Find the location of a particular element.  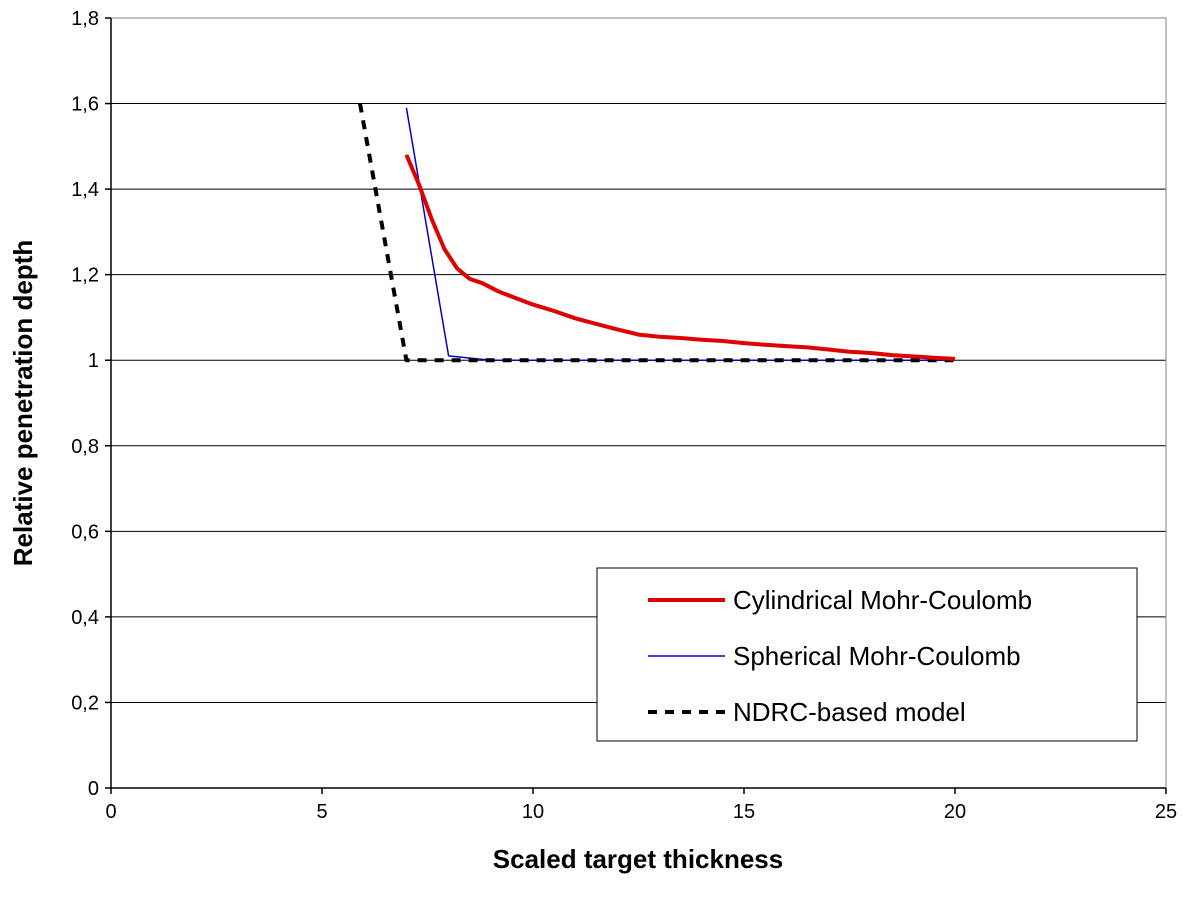

x-tick-label: 0 is located at coordinates (110, 812).